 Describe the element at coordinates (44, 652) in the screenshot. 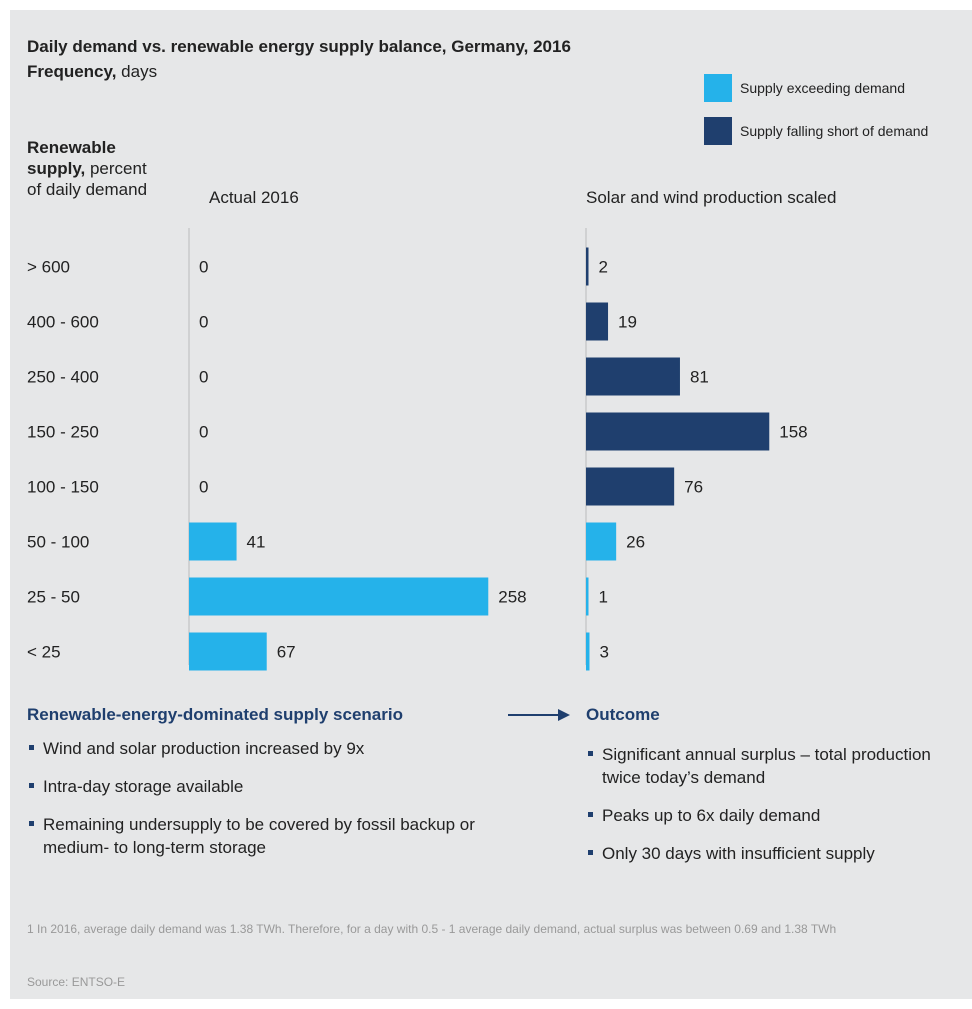

I see `category-label: < 25` at that location.